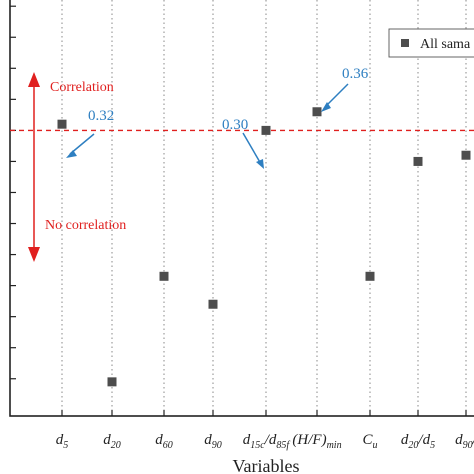 This screenshot has height=474, width=474. I want to click on x-axis-ticks: d5 d20 d60 d90 d15c/d85f(H/F)min Cu d20/d5 d90/, so click(265, 430).